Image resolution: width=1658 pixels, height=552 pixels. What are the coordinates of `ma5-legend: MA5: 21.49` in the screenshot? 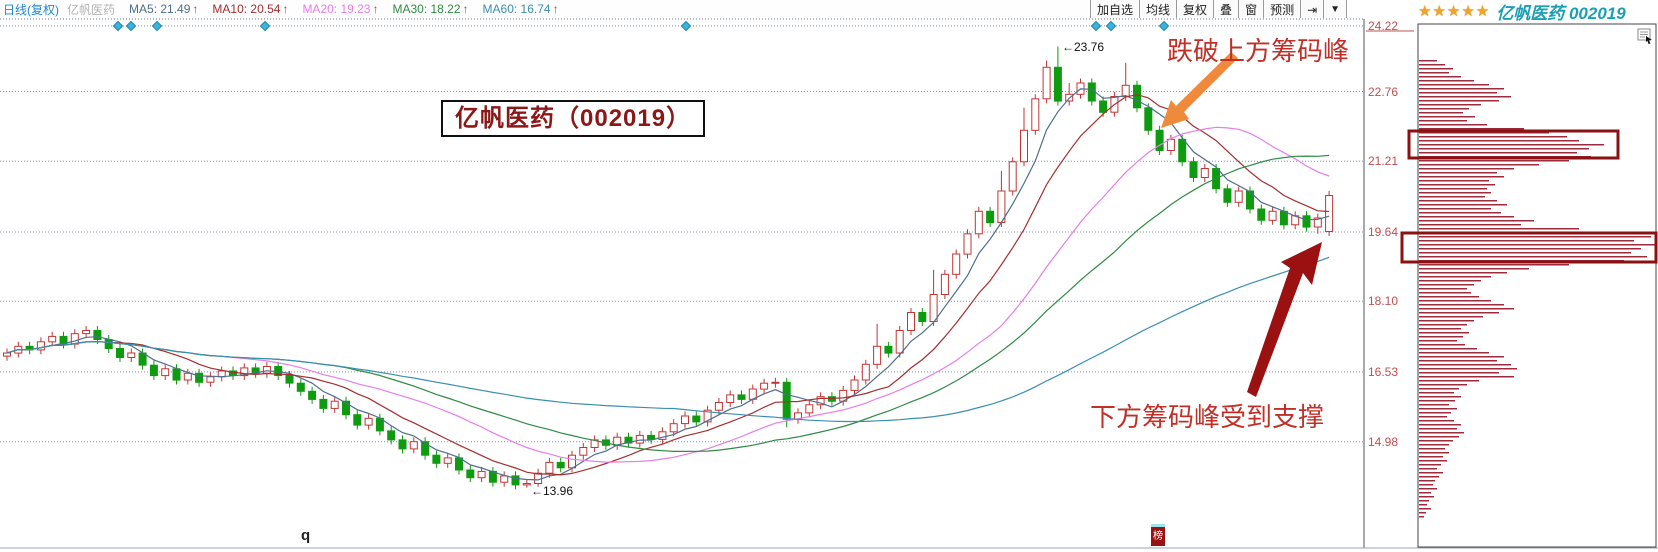 It's located at (159, 9).